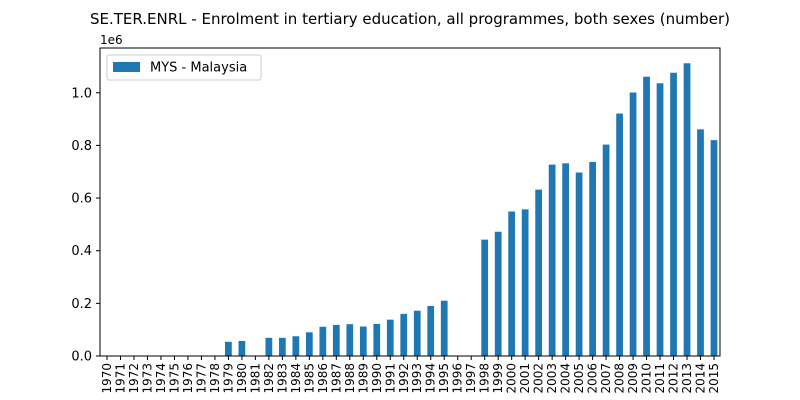 This screenshot has height=400, width=800. What do you see at coordinates (120, 378) in the screenshot?
I see `x-tick-label: 1971` at bounding box center [120, 378].